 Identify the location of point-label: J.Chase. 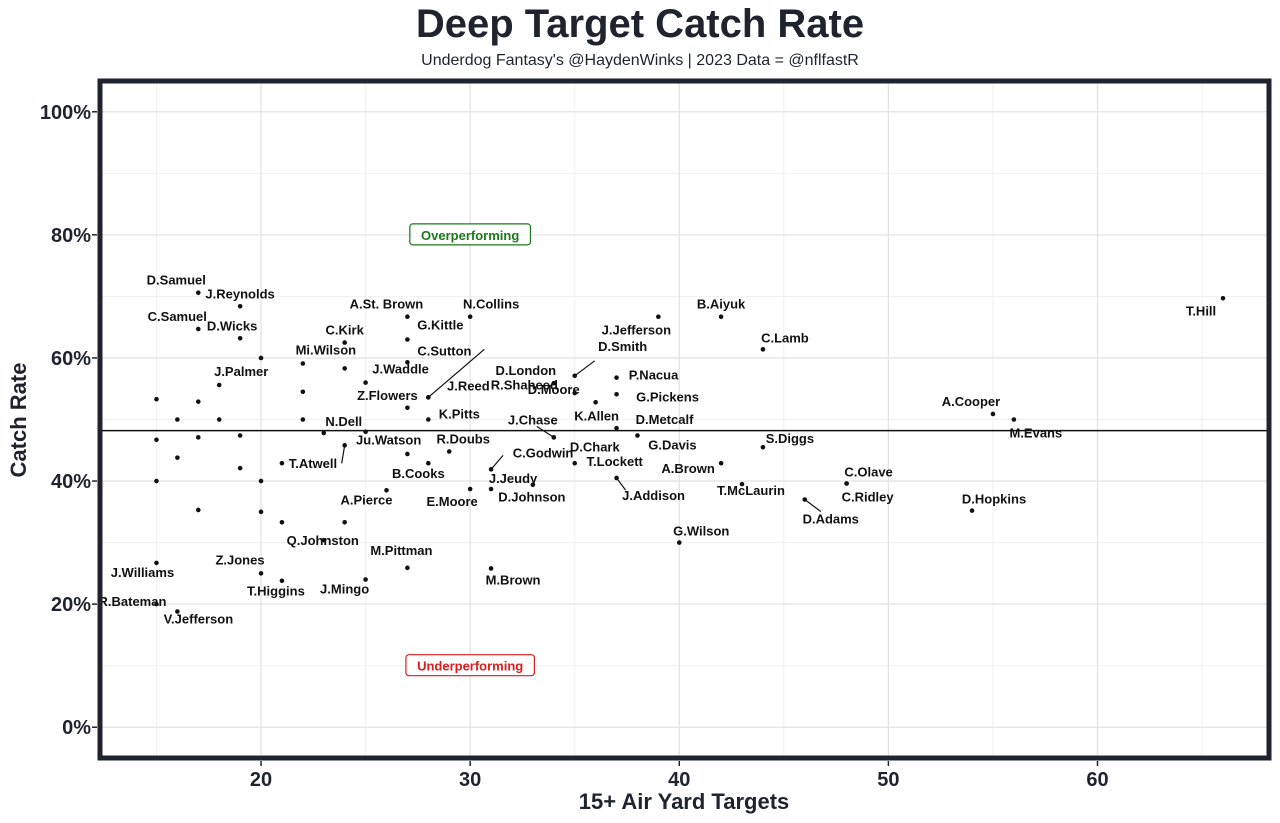
(533, 419).